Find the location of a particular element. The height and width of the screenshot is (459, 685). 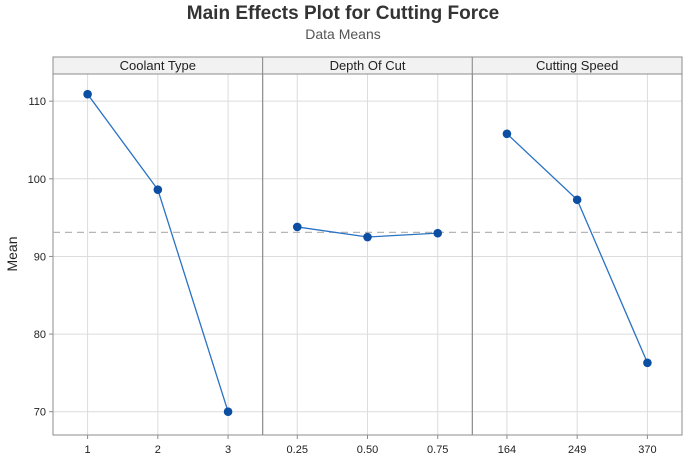

x-tick-label: 0.50 is located at coordinates (367, 450).